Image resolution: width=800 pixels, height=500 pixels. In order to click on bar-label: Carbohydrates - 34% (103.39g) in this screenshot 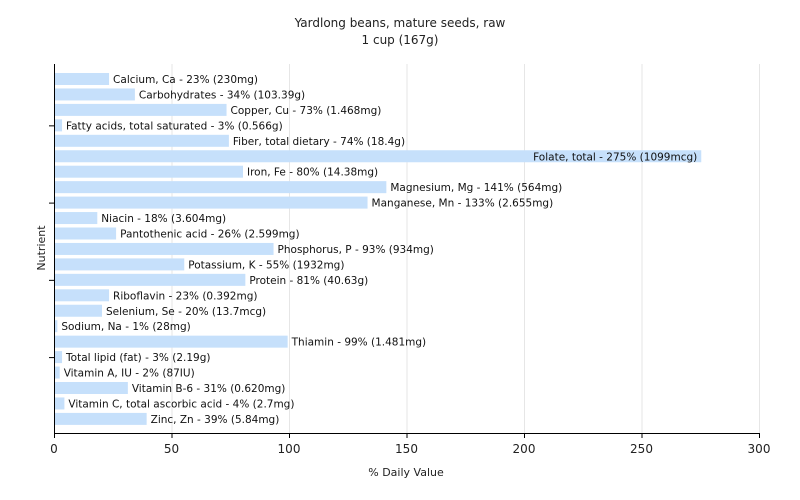, I will do `click(222, 95)`.